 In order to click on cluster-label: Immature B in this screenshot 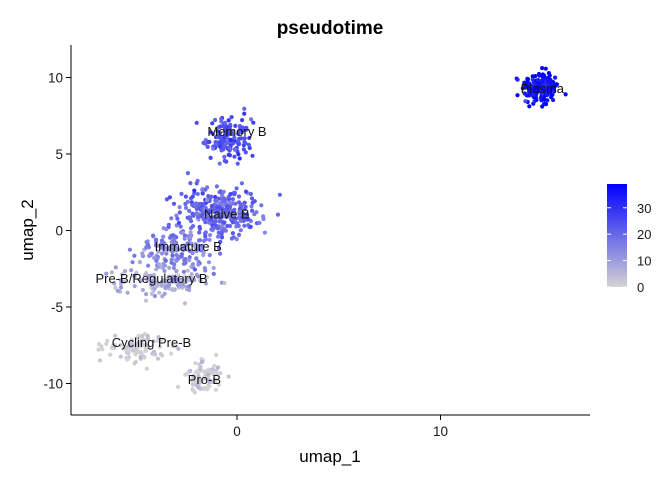, I will do `click(188, 246)`.